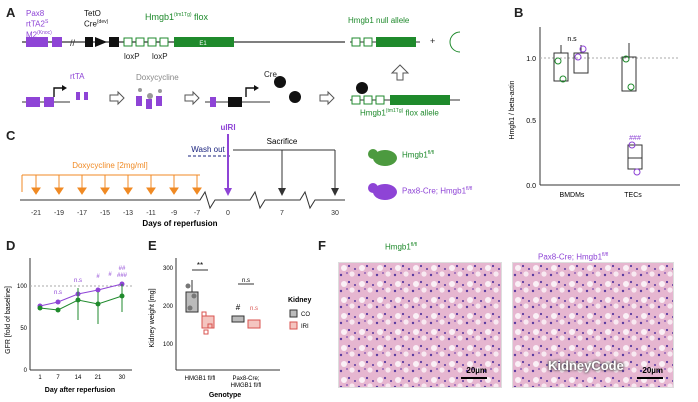 The width and height of the screenshot is (698, 402). I want to click on scale-label-right: 20µm, so click(652, 370).